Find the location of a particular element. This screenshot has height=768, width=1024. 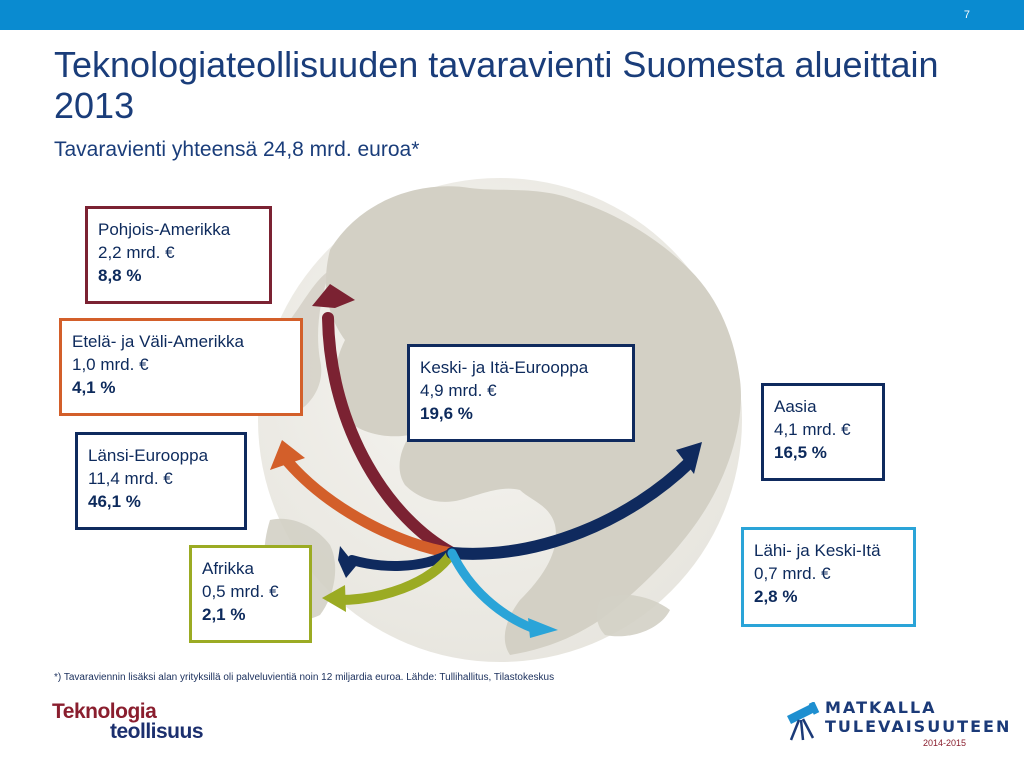

arrowhead-aasia is located at coordinates (689, 458).